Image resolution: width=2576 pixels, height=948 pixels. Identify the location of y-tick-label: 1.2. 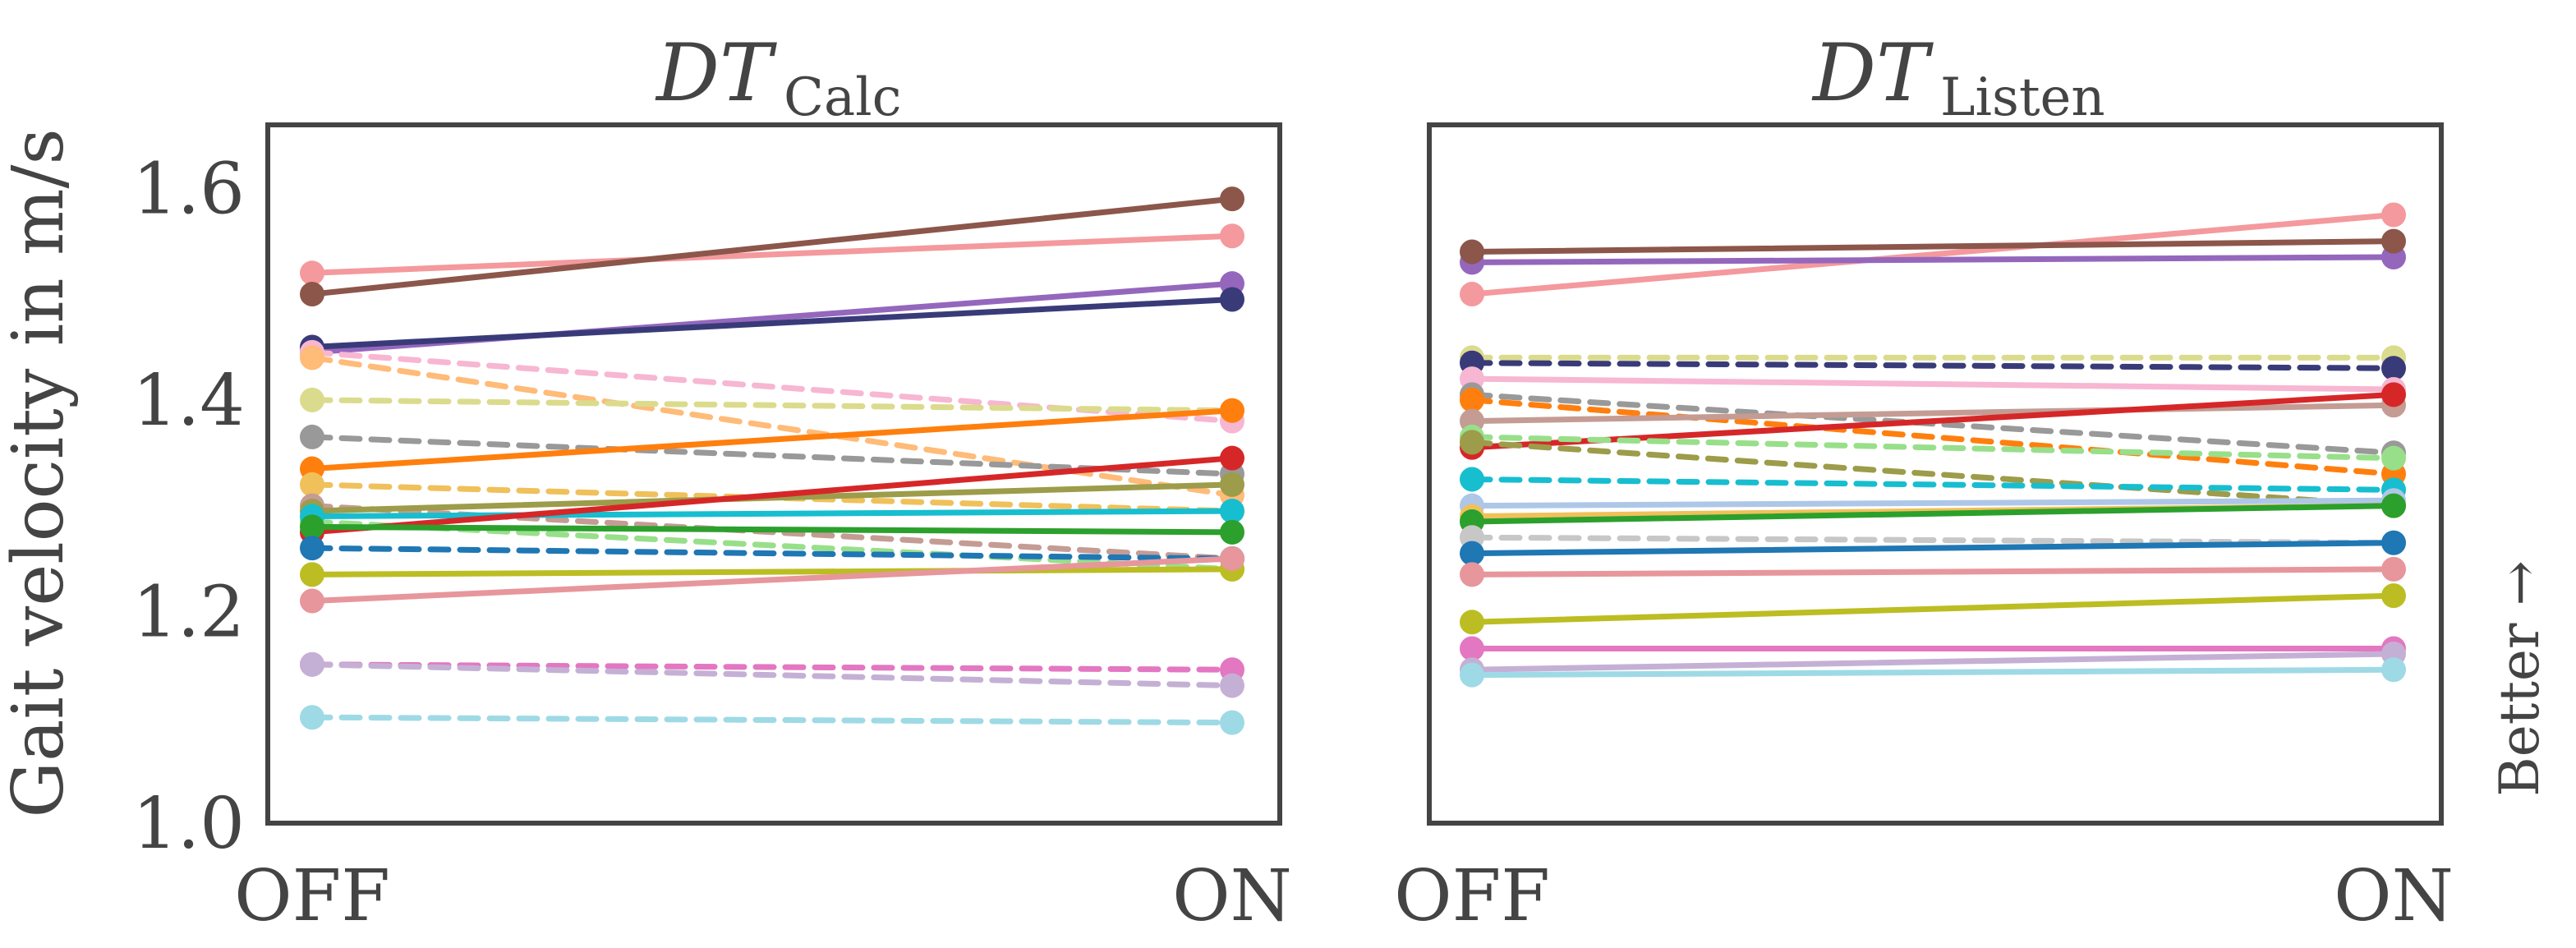
(188, 612).